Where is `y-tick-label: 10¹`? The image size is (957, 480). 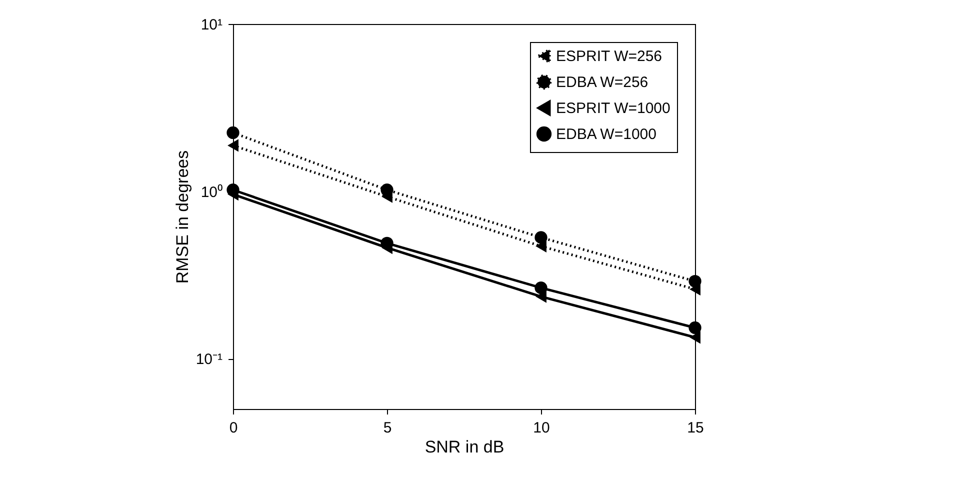 y-tick-label: 10¹ is located at coordinates (211, 25).